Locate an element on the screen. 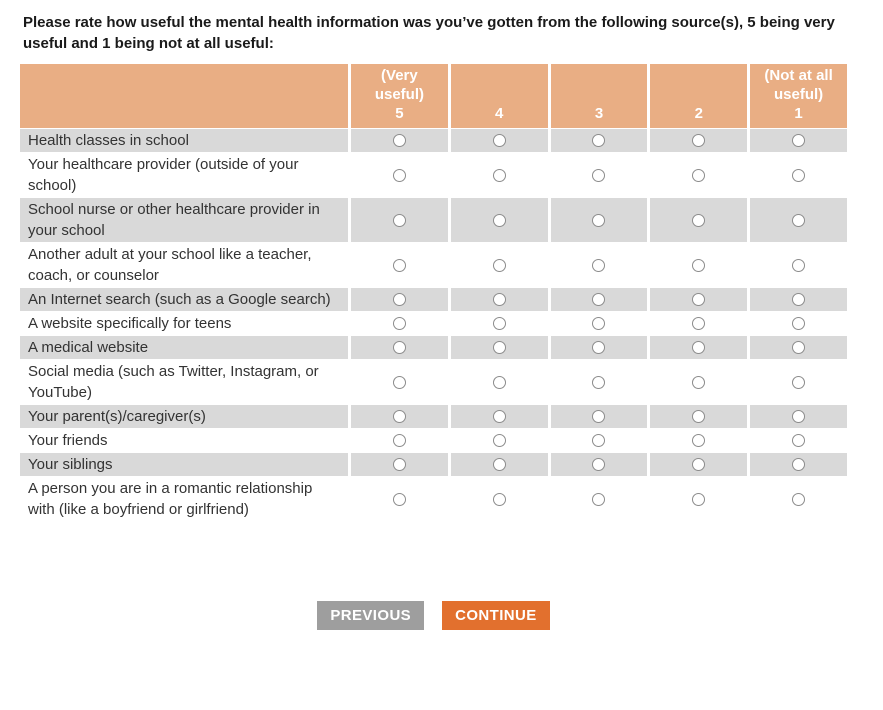 This screenshot has width=883, height=710. previous-button: PREVIOUS is located at coordinates (371, 615).